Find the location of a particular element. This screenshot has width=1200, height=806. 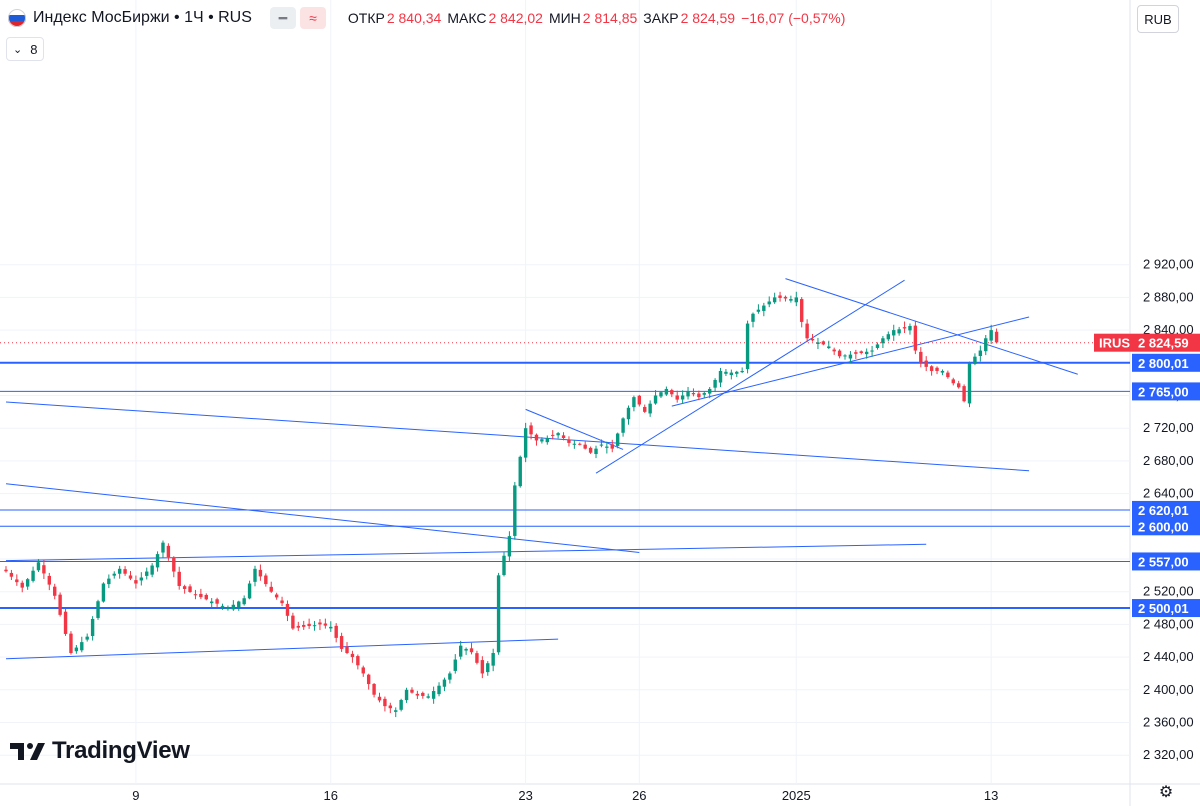

logo-wordmark: TradingView is located at coordinates (121, 750).